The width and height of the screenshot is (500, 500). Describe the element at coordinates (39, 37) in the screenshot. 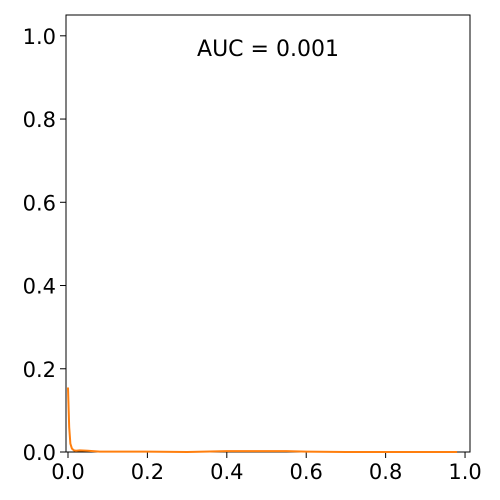

I see `y-tick-label: 1.0` at that location.